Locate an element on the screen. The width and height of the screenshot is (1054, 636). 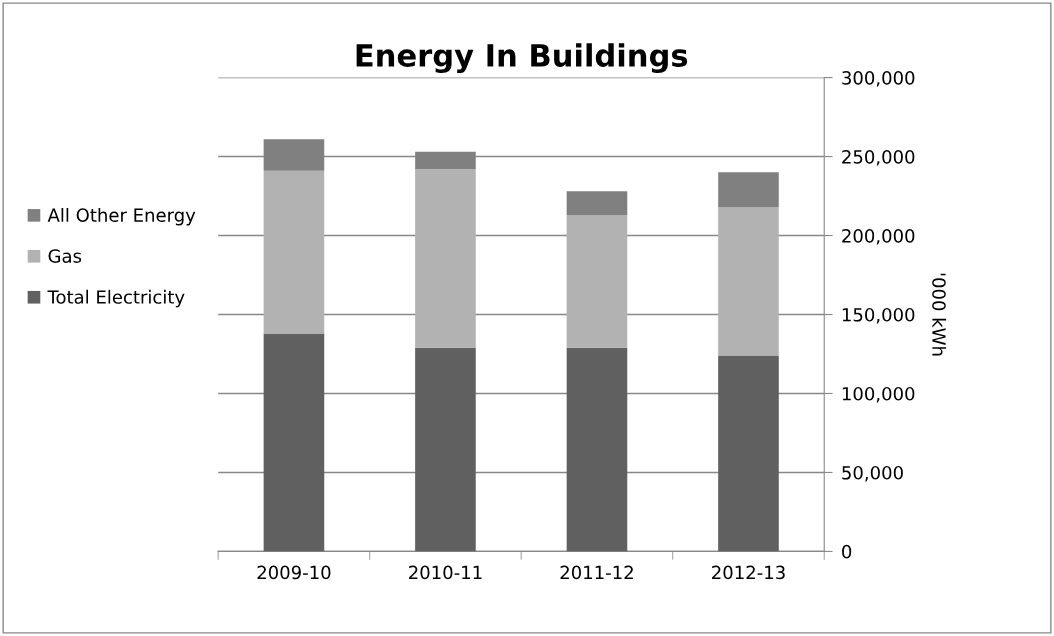
y-tick-label: 100,000 is located at coordinates (878, 394).